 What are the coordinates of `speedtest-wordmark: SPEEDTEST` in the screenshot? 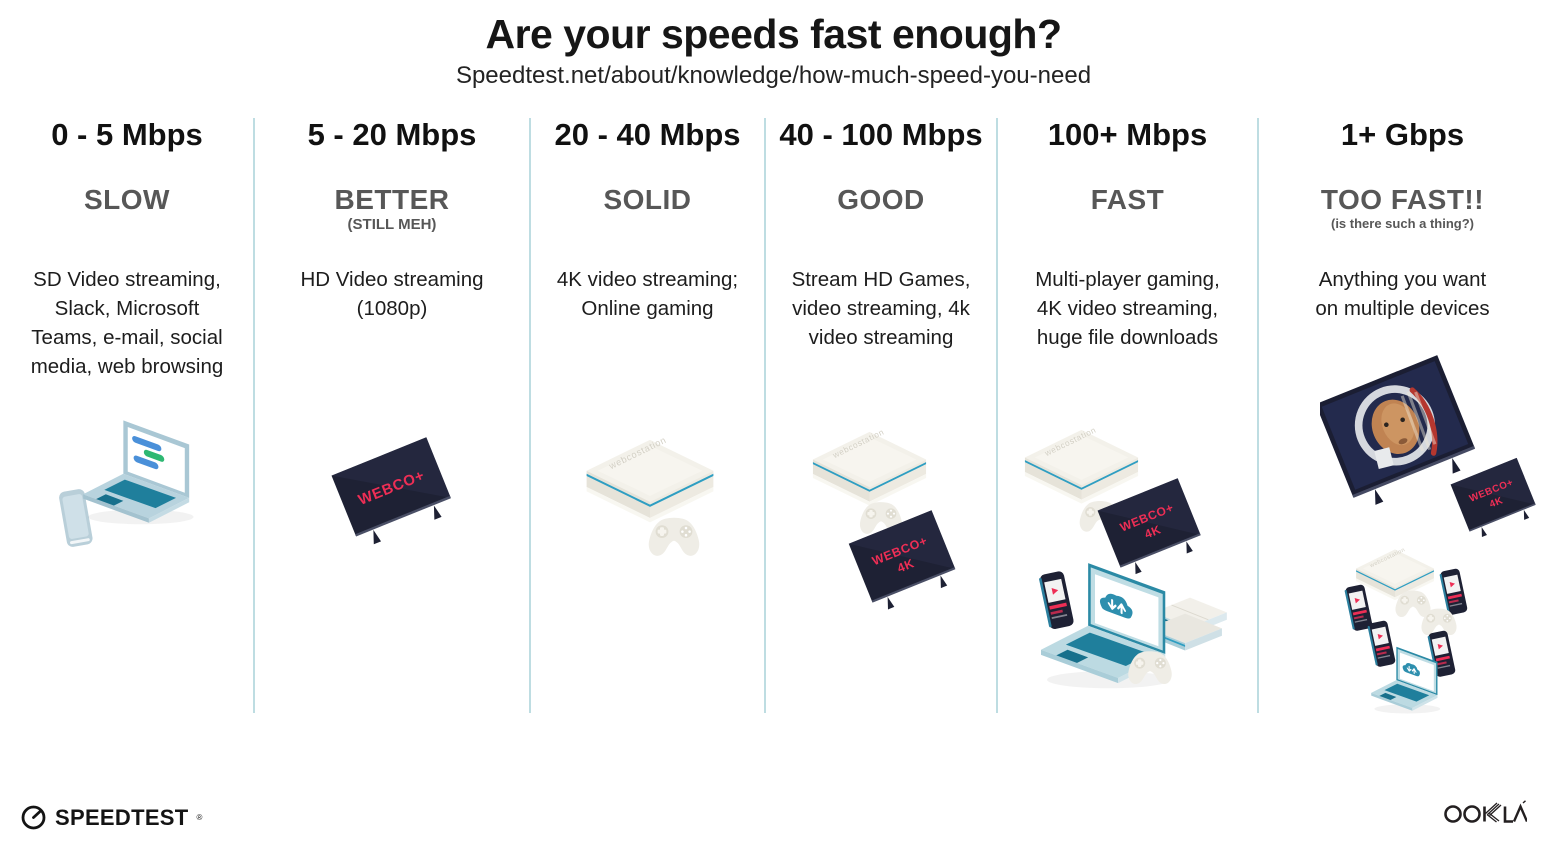 It's located at (122, 817).